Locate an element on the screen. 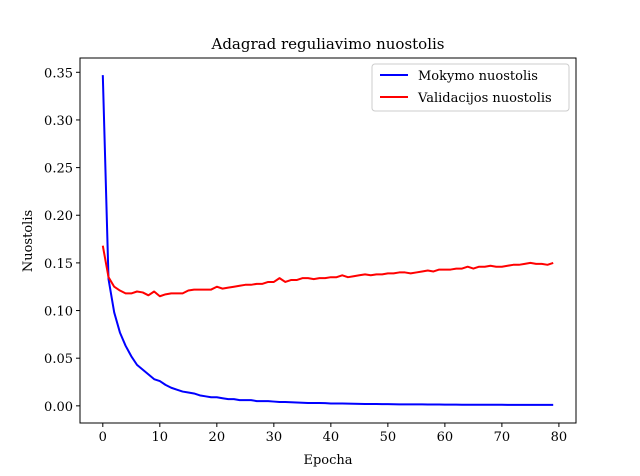 Image resolution: width=640 pixels, height=476 pixels. y-tick-label: 0.00 is located at coordinates (58, 407).